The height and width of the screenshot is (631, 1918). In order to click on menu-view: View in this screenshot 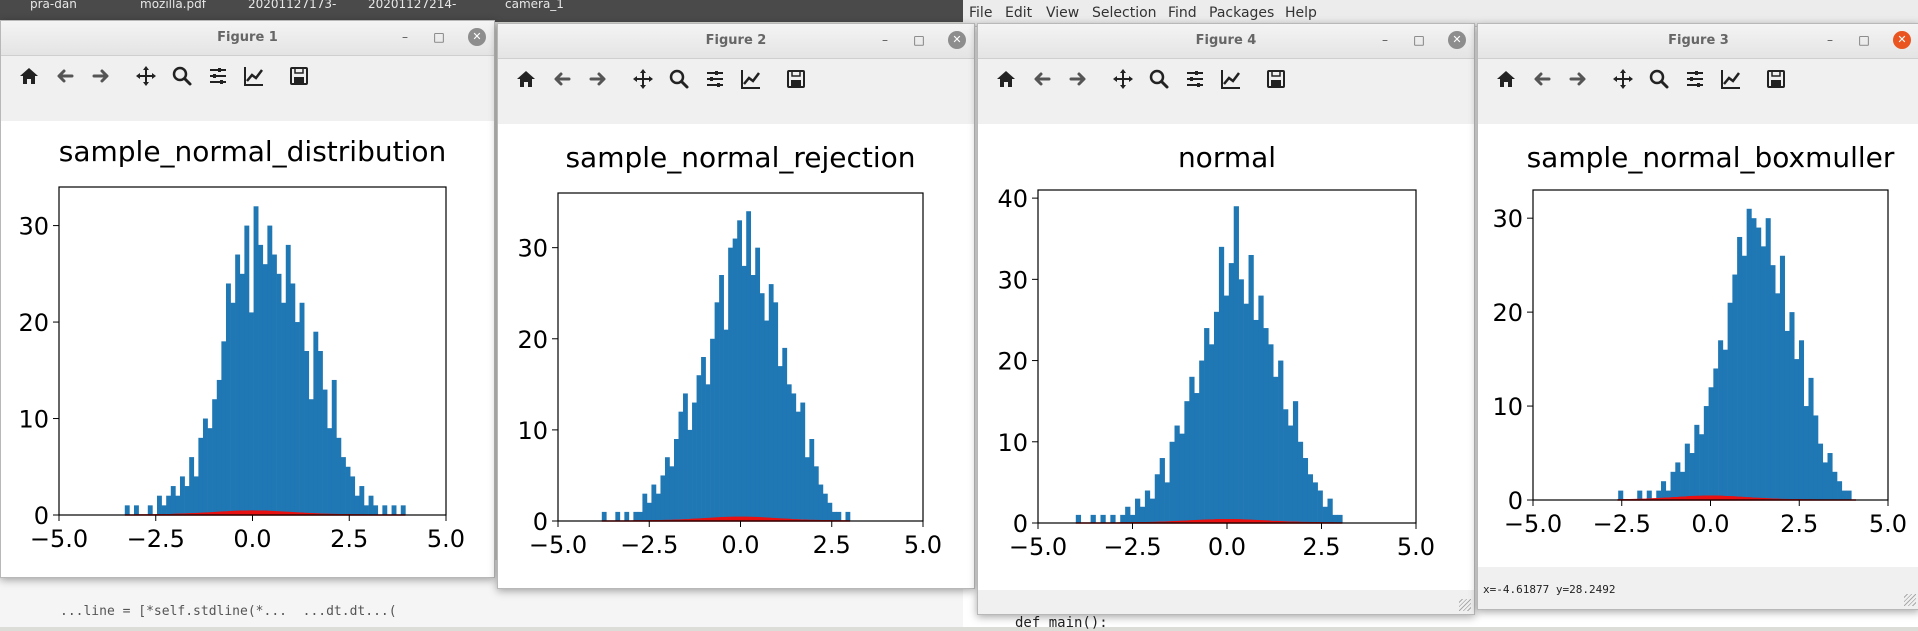, I will do `click(1063, 13)`.